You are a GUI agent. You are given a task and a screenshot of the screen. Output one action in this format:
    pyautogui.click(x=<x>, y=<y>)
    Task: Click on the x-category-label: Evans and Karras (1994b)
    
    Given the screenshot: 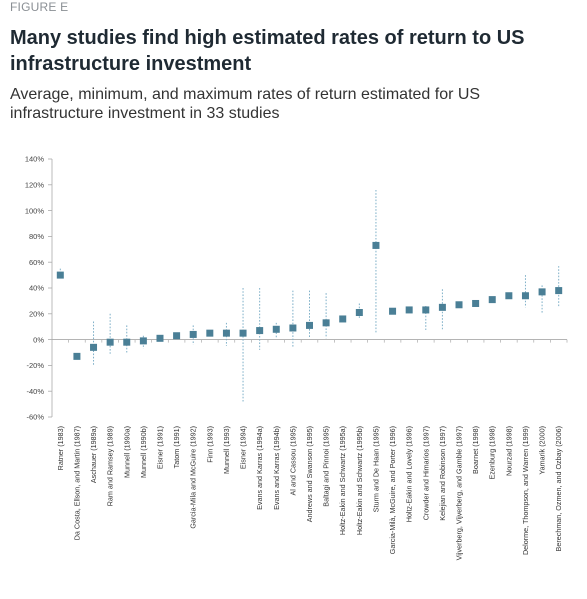 What is the action you would take?
    pyautogui.click(x=276, y=468)
    